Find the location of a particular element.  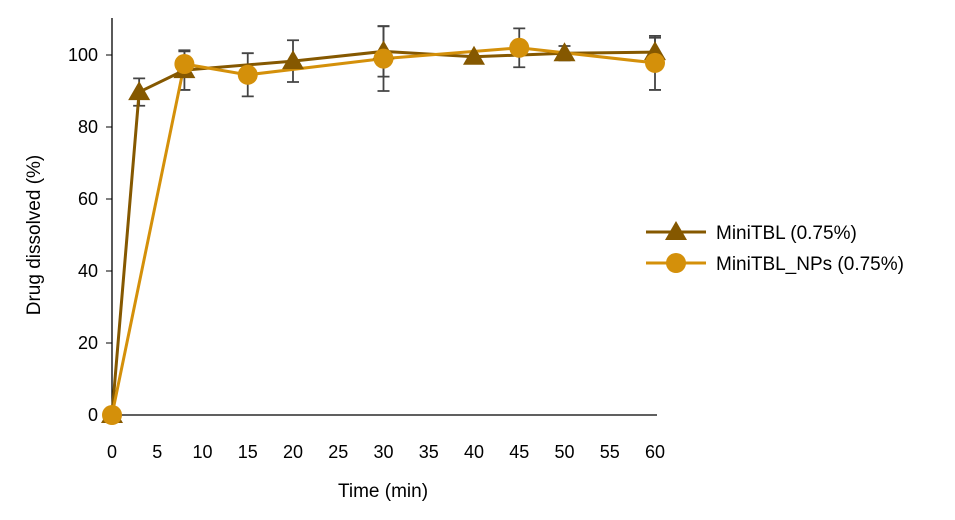

x-tick-label: 15 is located at coordinates (248, 452).